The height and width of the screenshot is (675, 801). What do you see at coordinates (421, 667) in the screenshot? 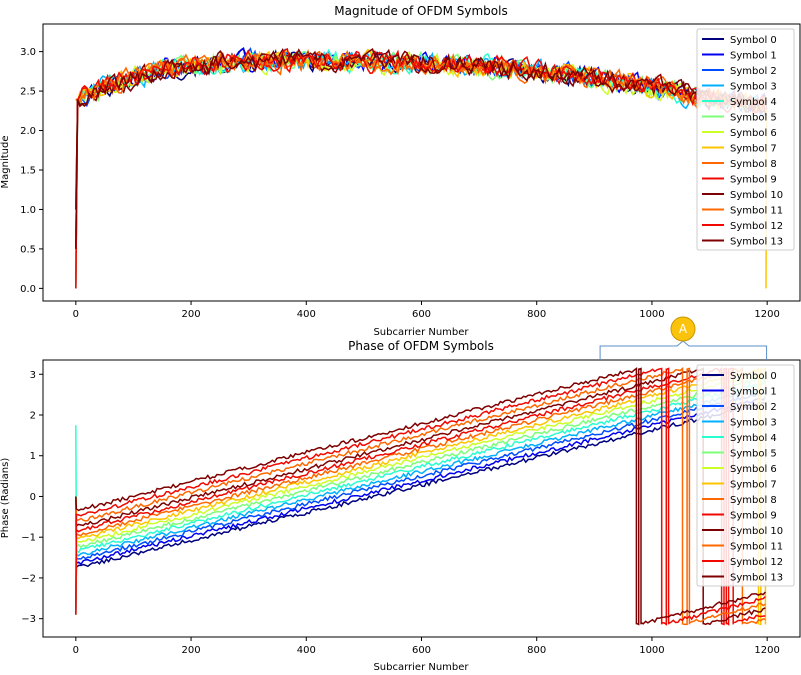
I see `phase-x-label: Subcarrier Number` at bounding box center [421, 667].